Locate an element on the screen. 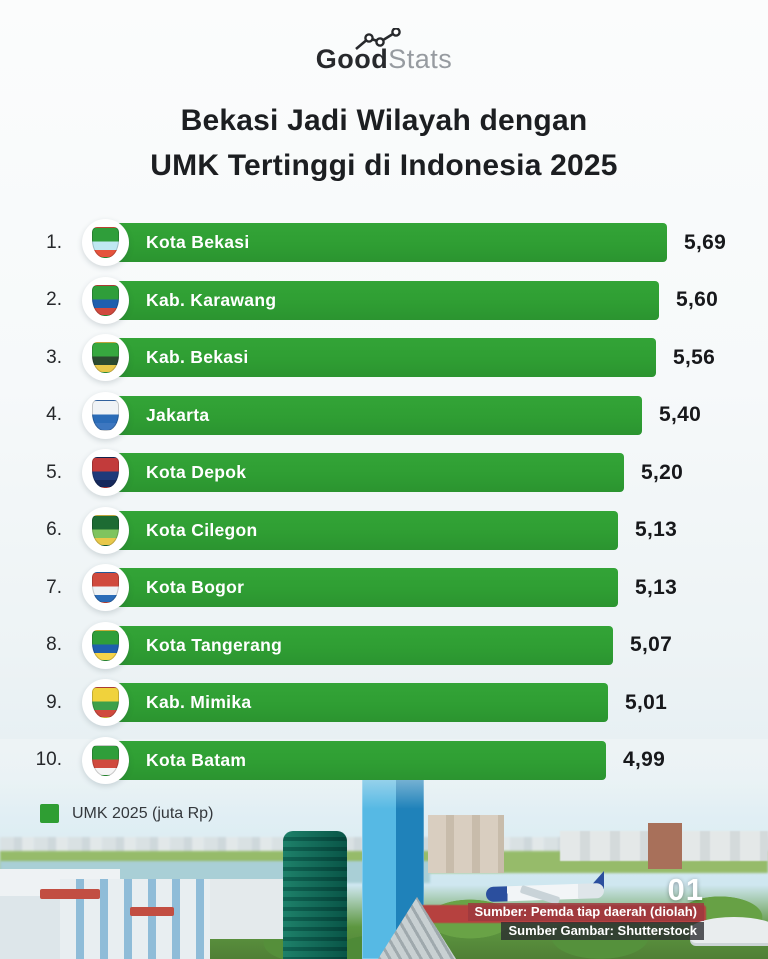  value-bar: Kota Tangerang is located at coordinates (363, 645).